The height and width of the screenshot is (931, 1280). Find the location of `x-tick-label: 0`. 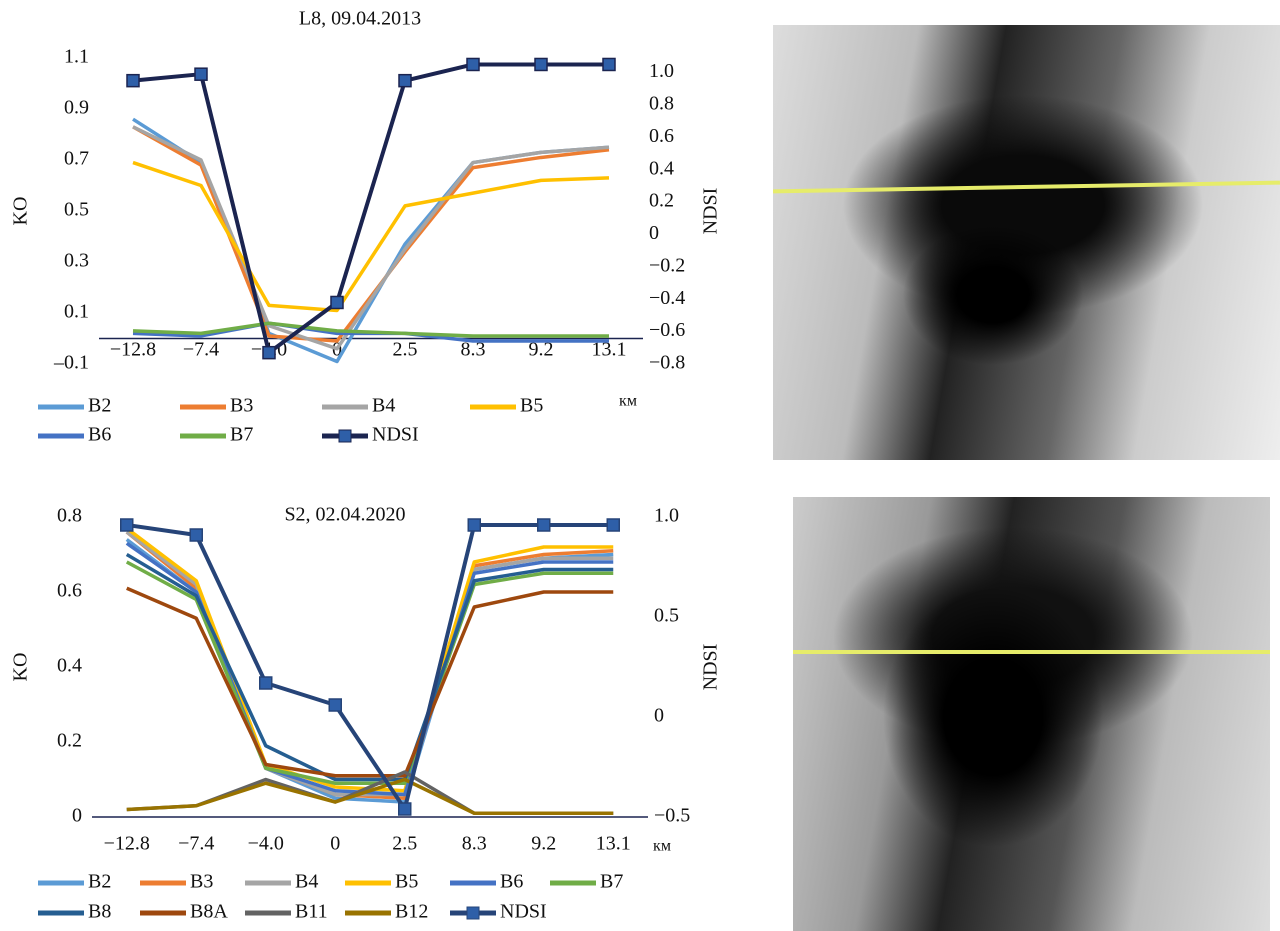

x-tick-label: 0 is located at coordinates (335, 844).